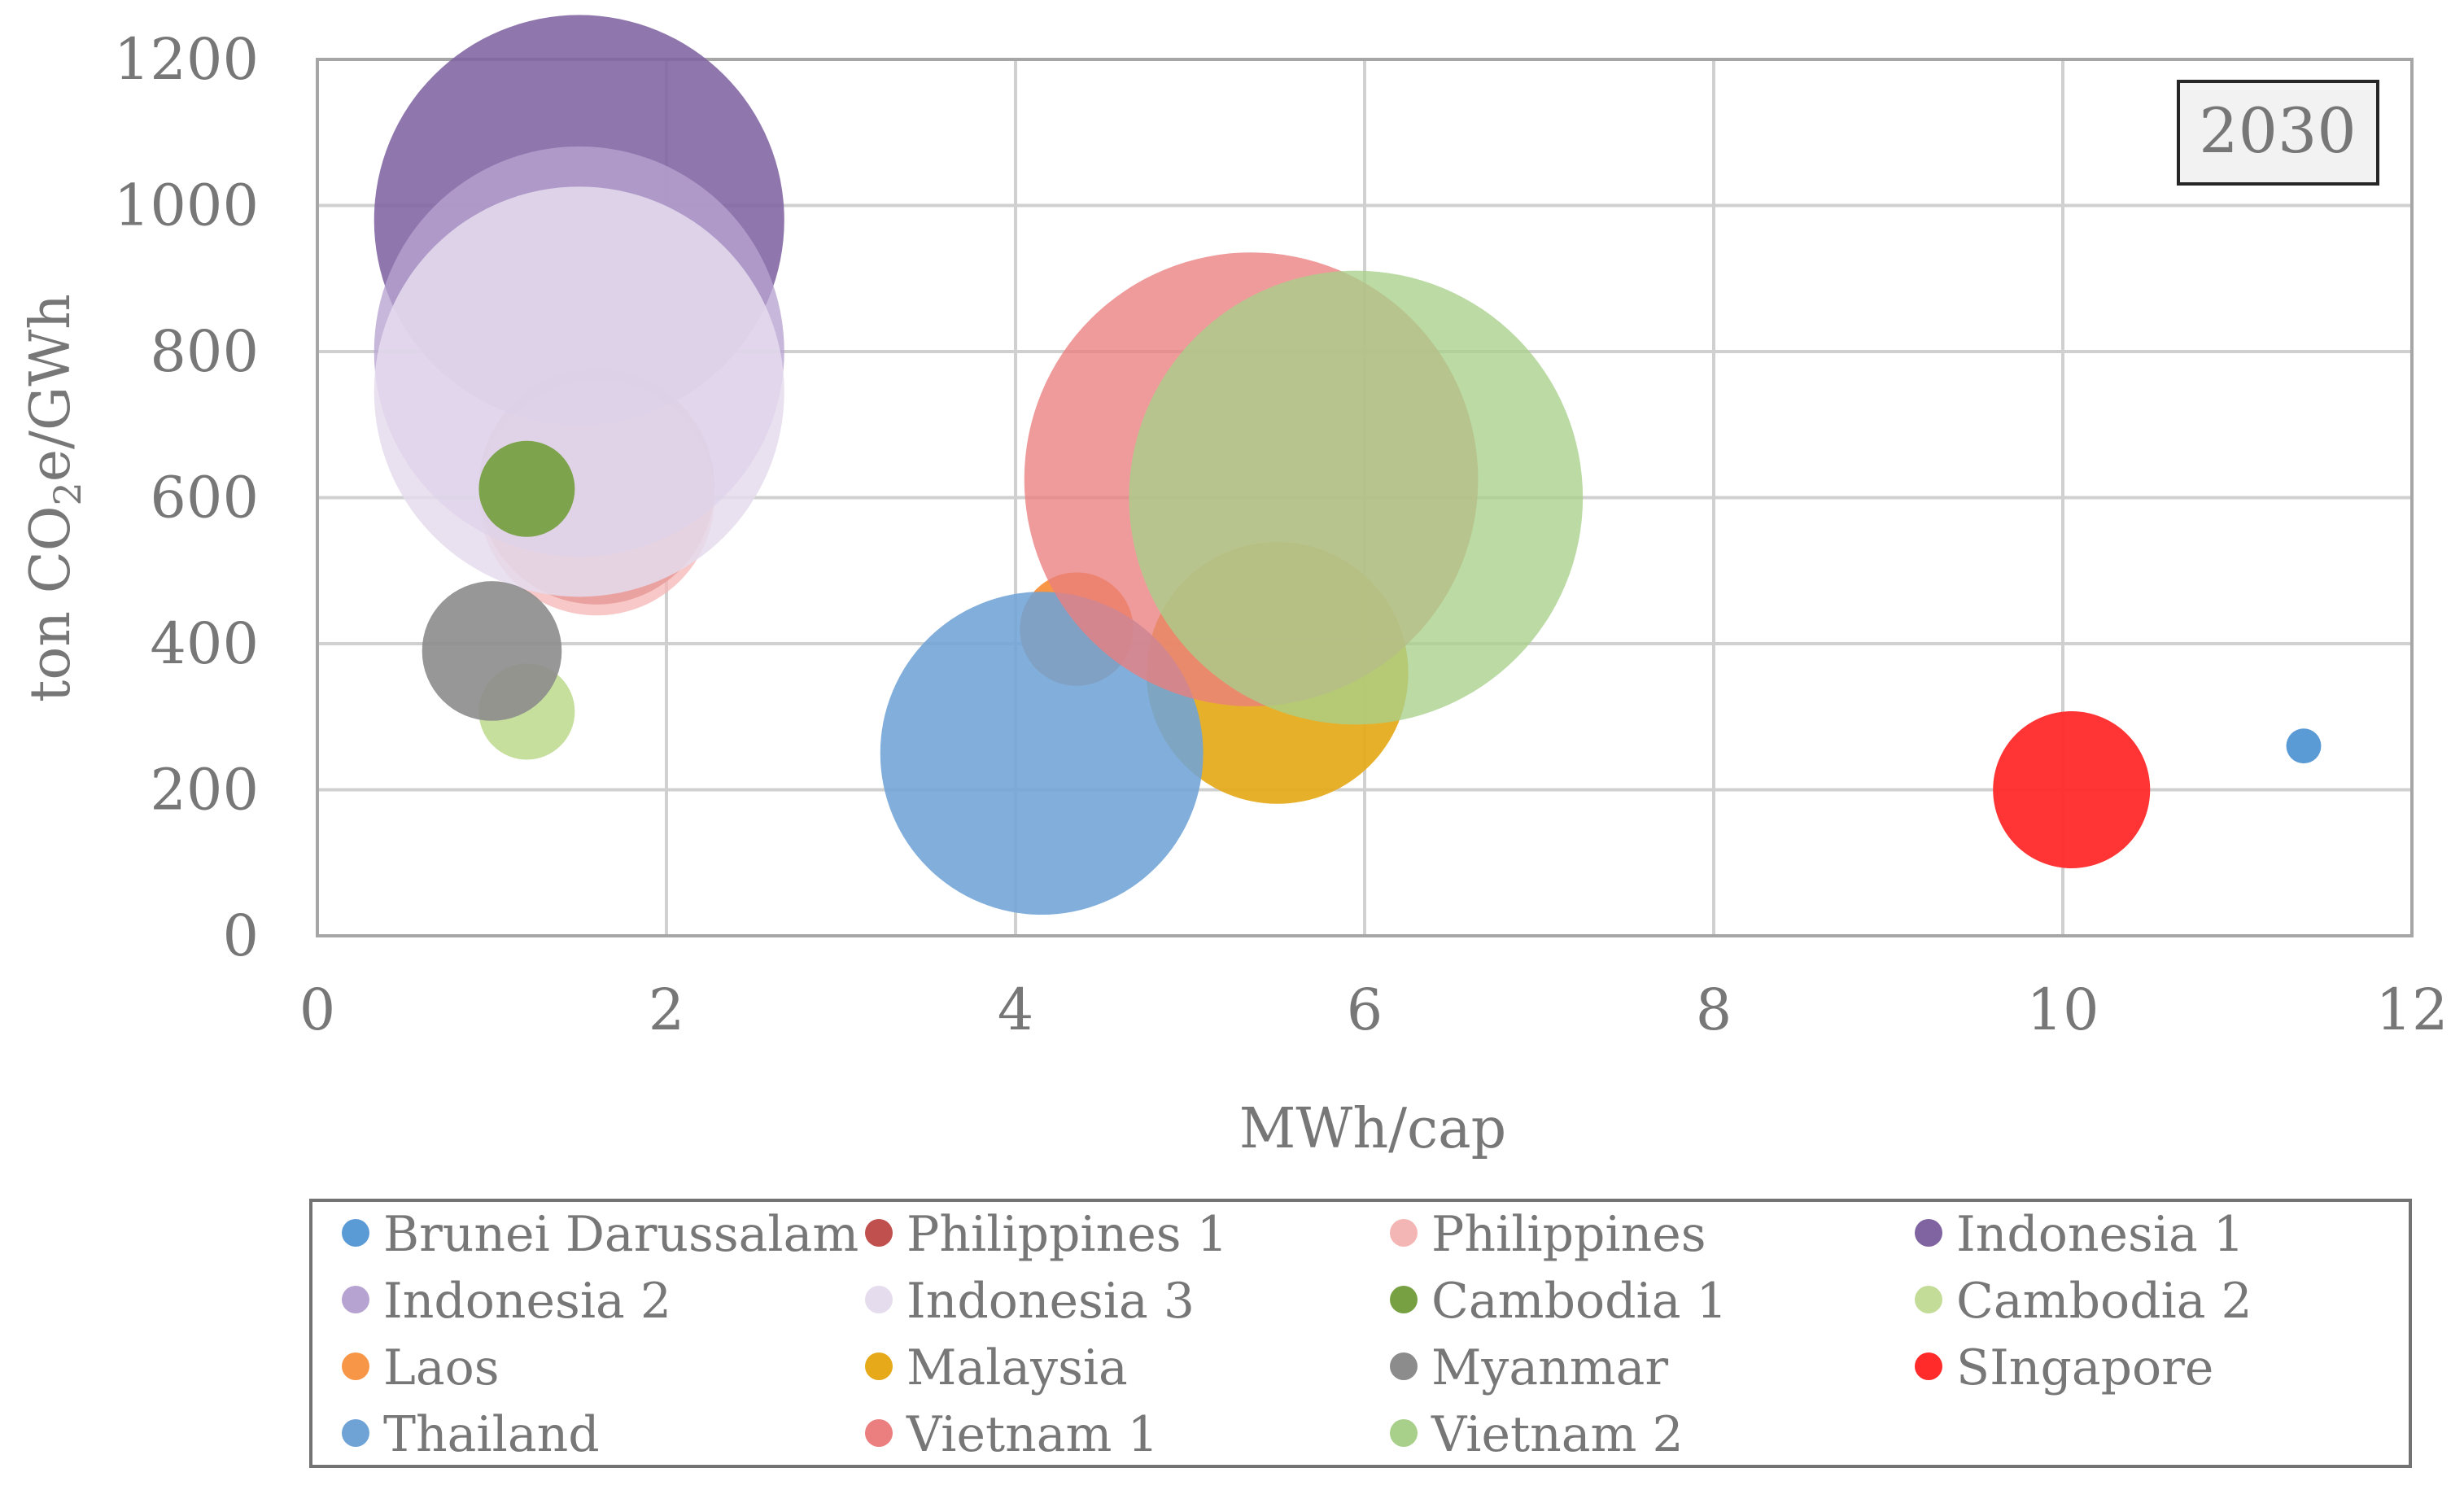  Describe the element at coordinates (2084, 1367) in the screenshot. I see `legend-label-singapore: SIngapore` at that location.